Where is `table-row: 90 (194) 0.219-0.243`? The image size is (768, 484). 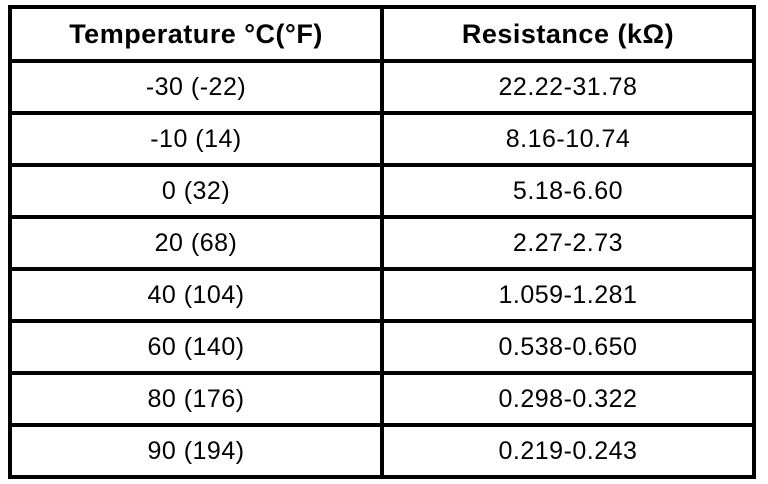
table-row: 90 (194) 0.219-0.243 is located at coordinates (382, 451).